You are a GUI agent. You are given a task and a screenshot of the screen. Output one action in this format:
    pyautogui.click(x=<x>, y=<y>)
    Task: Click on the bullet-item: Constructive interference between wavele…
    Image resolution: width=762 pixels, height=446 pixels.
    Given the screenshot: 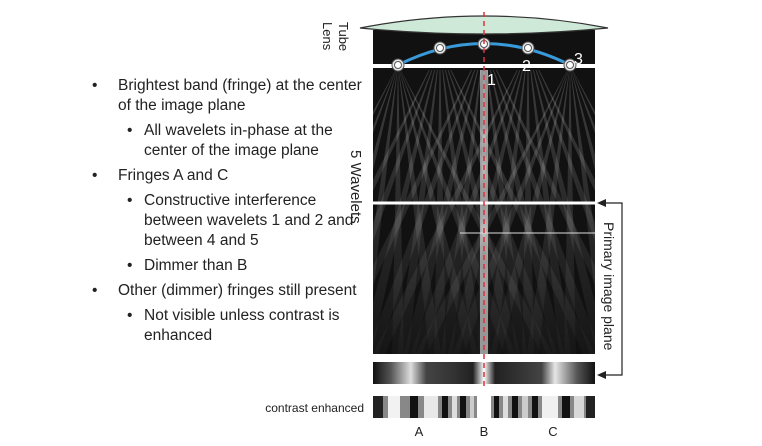 What is the action you would take?
    pyautogui.click(x=232, y=221)
    